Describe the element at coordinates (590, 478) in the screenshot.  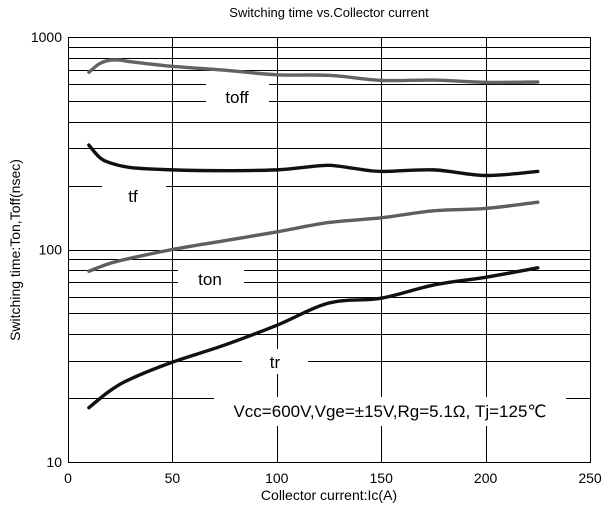
I see `x-tick-label-250: 250` at that location.